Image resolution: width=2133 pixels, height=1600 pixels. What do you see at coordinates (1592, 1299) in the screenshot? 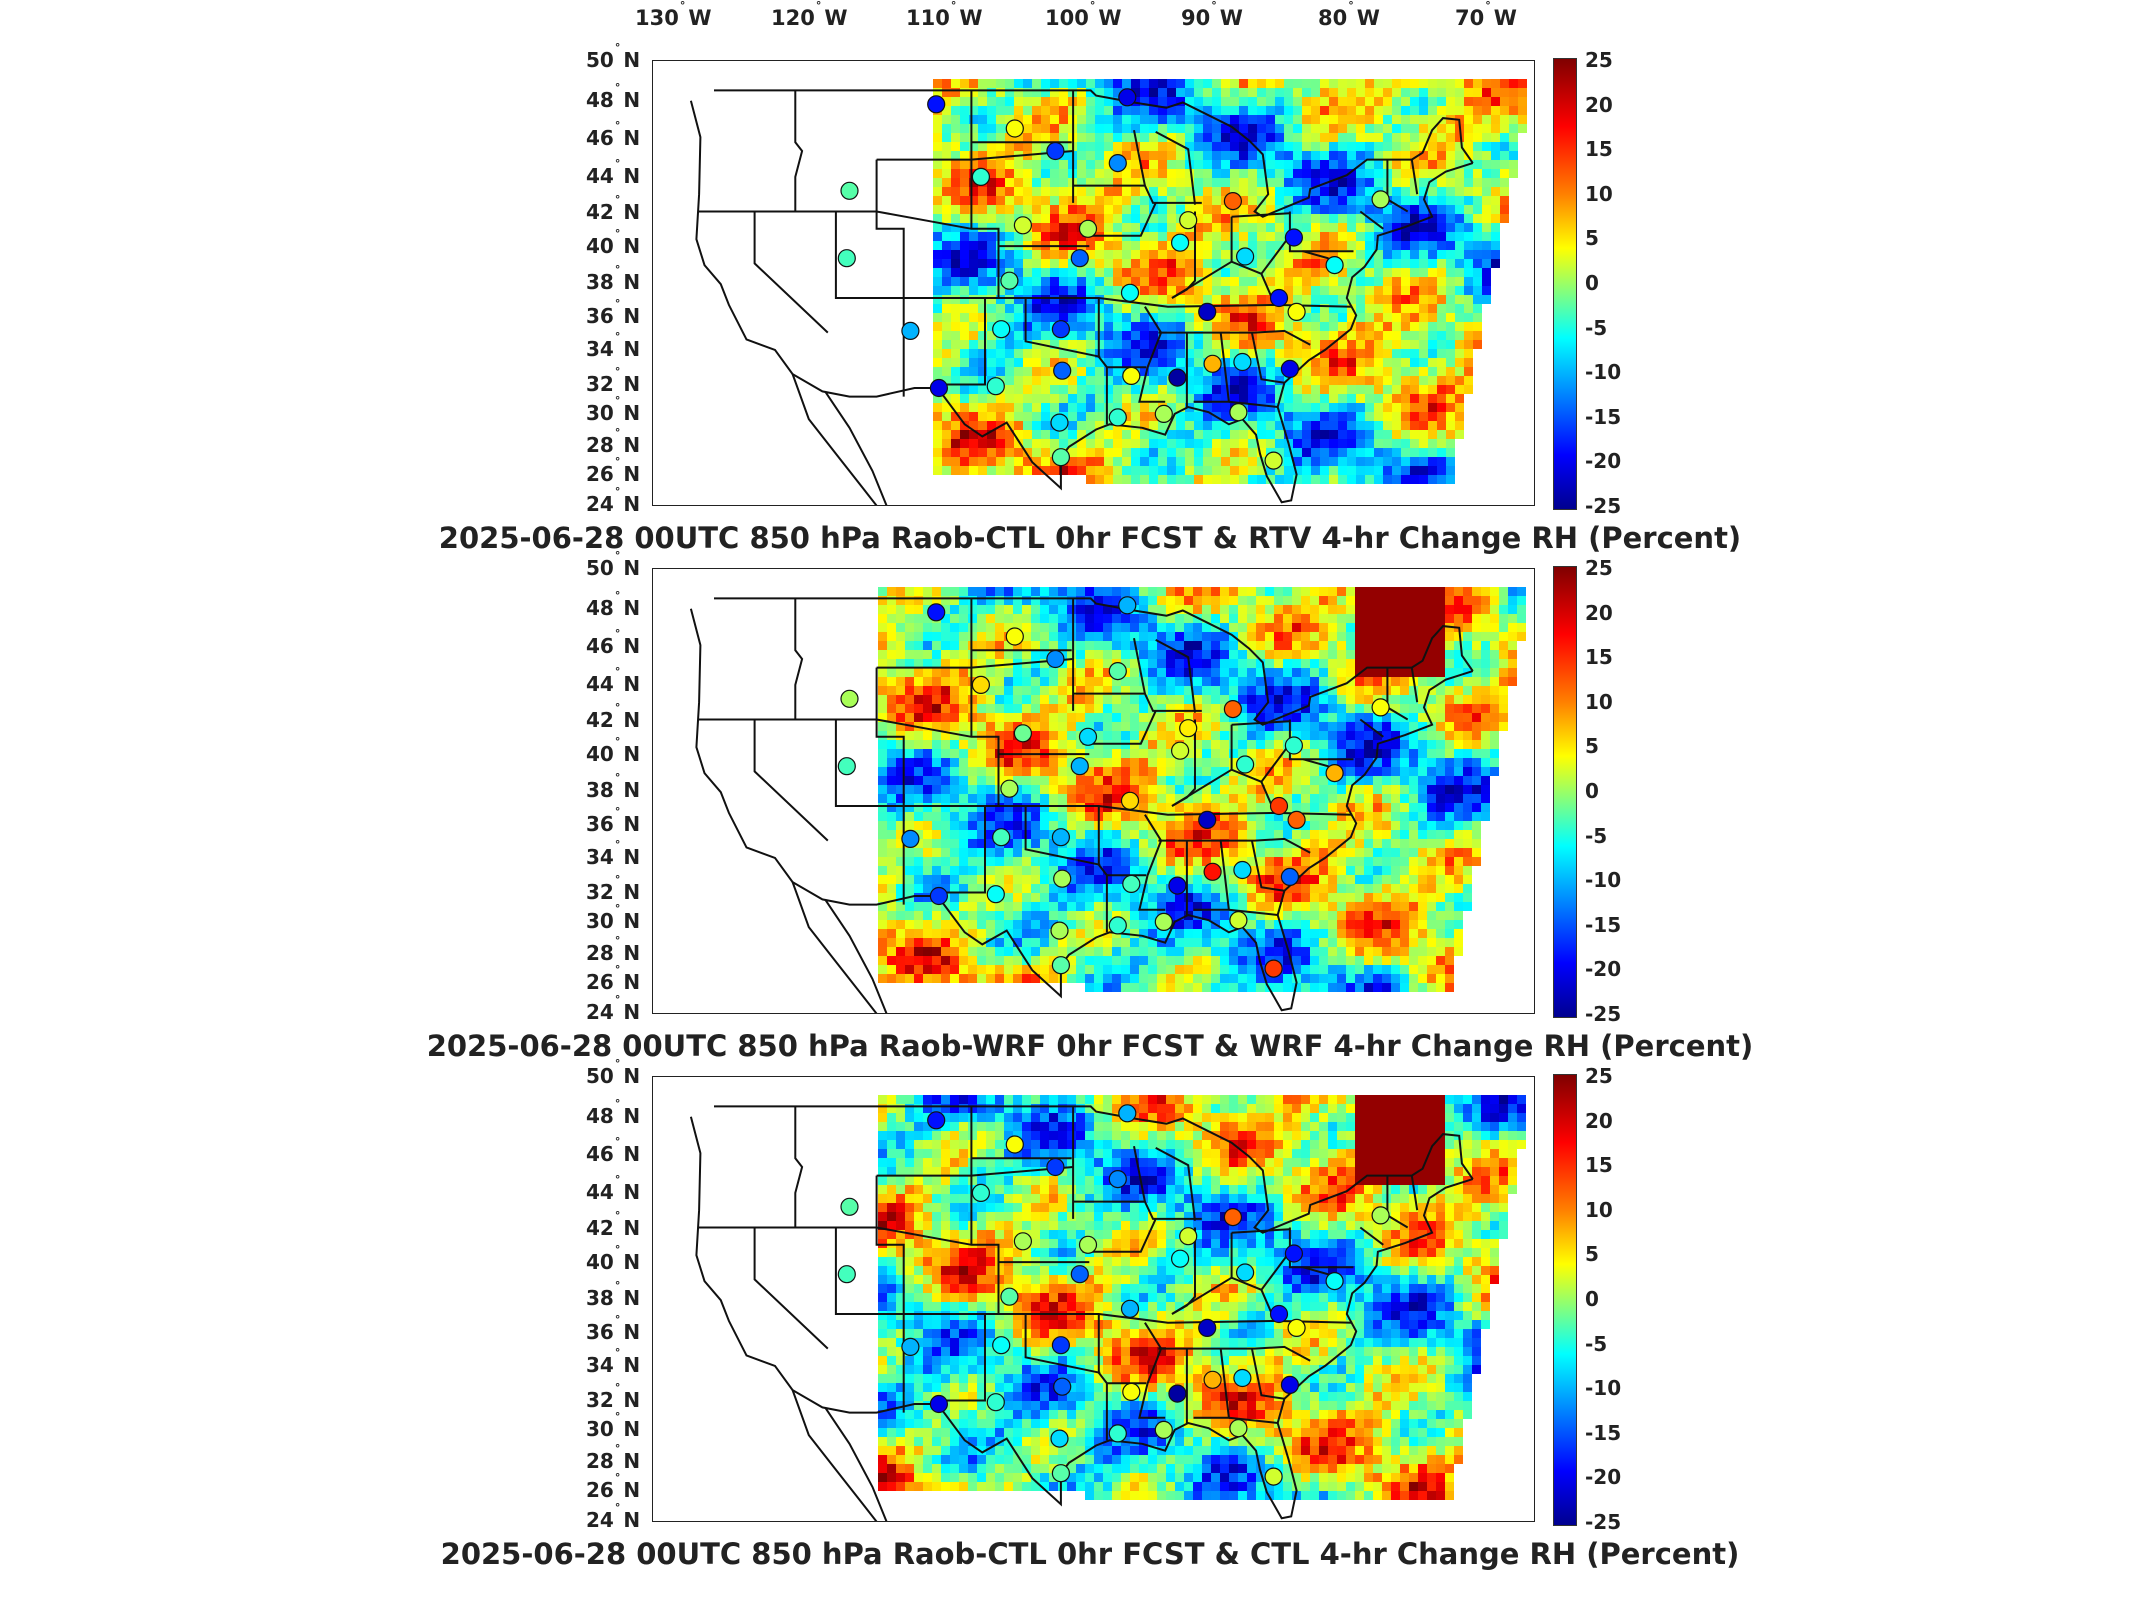
I see `colorbar-tick-label: 0` at bounding box center [1592, 1299].